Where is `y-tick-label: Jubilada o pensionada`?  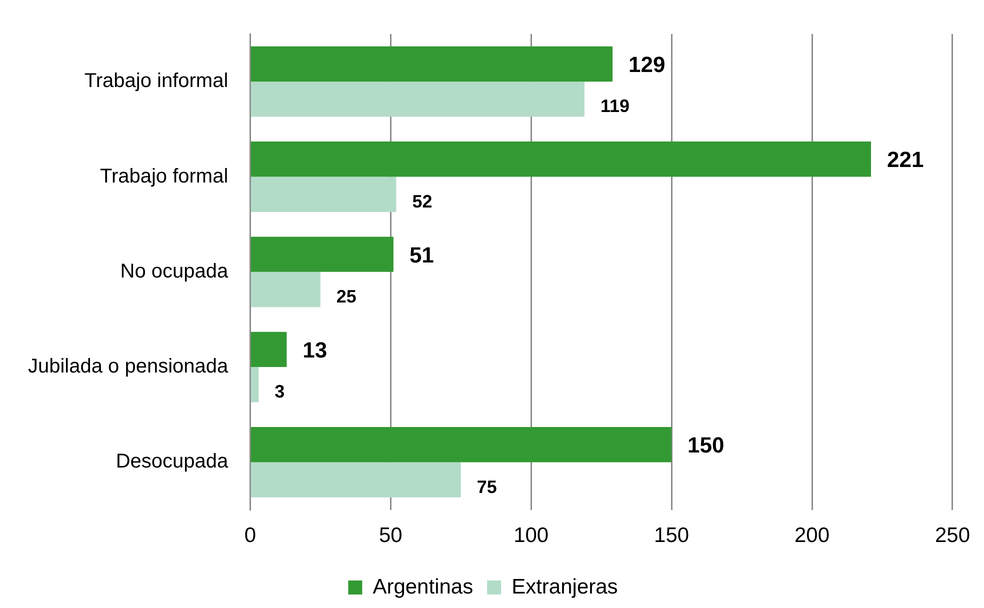
y-tick-label: Jubilada o pensionada is located at coordinates (129, 367).